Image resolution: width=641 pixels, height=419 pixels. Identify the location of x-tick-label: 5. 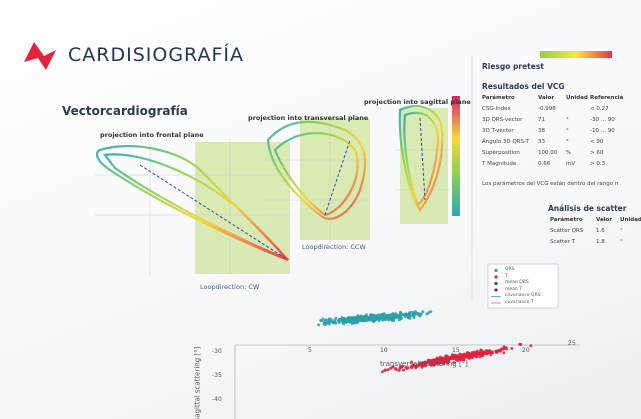
(310, 350).